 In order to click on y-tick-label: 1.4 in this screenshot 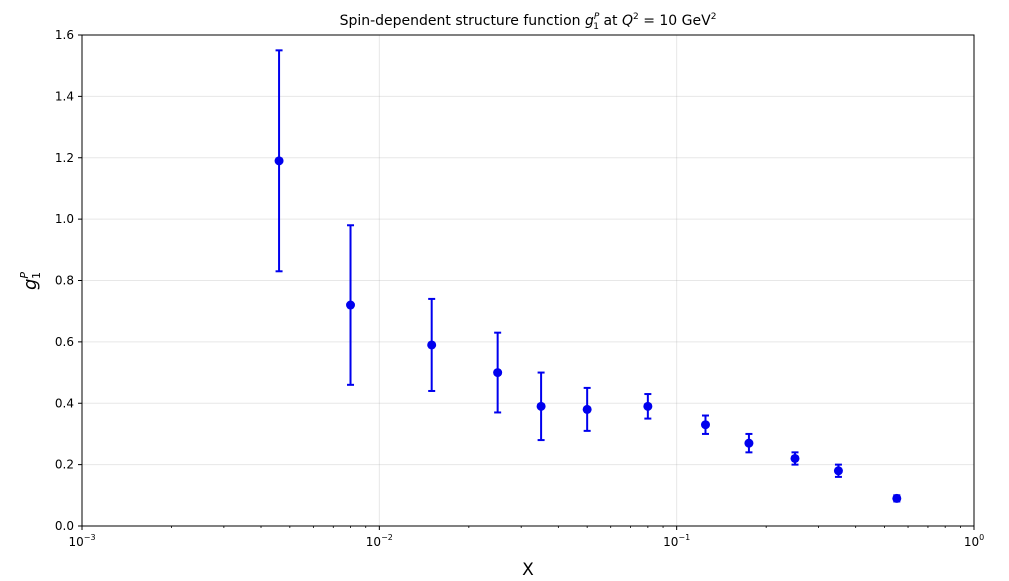, I will do `click(64, 96)`.